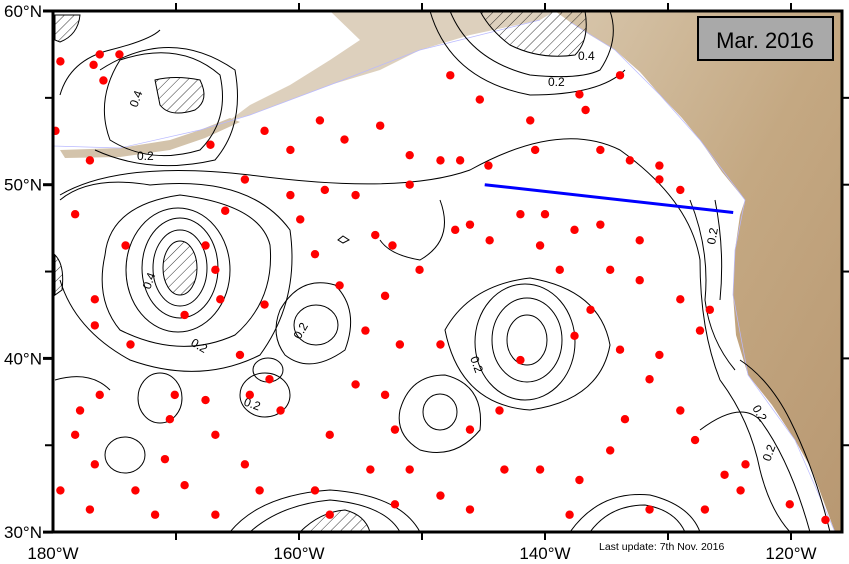  What do you see at coordinates (609, 198) in the screenshot?
I see `section-line` at bounding box center [609, 198].